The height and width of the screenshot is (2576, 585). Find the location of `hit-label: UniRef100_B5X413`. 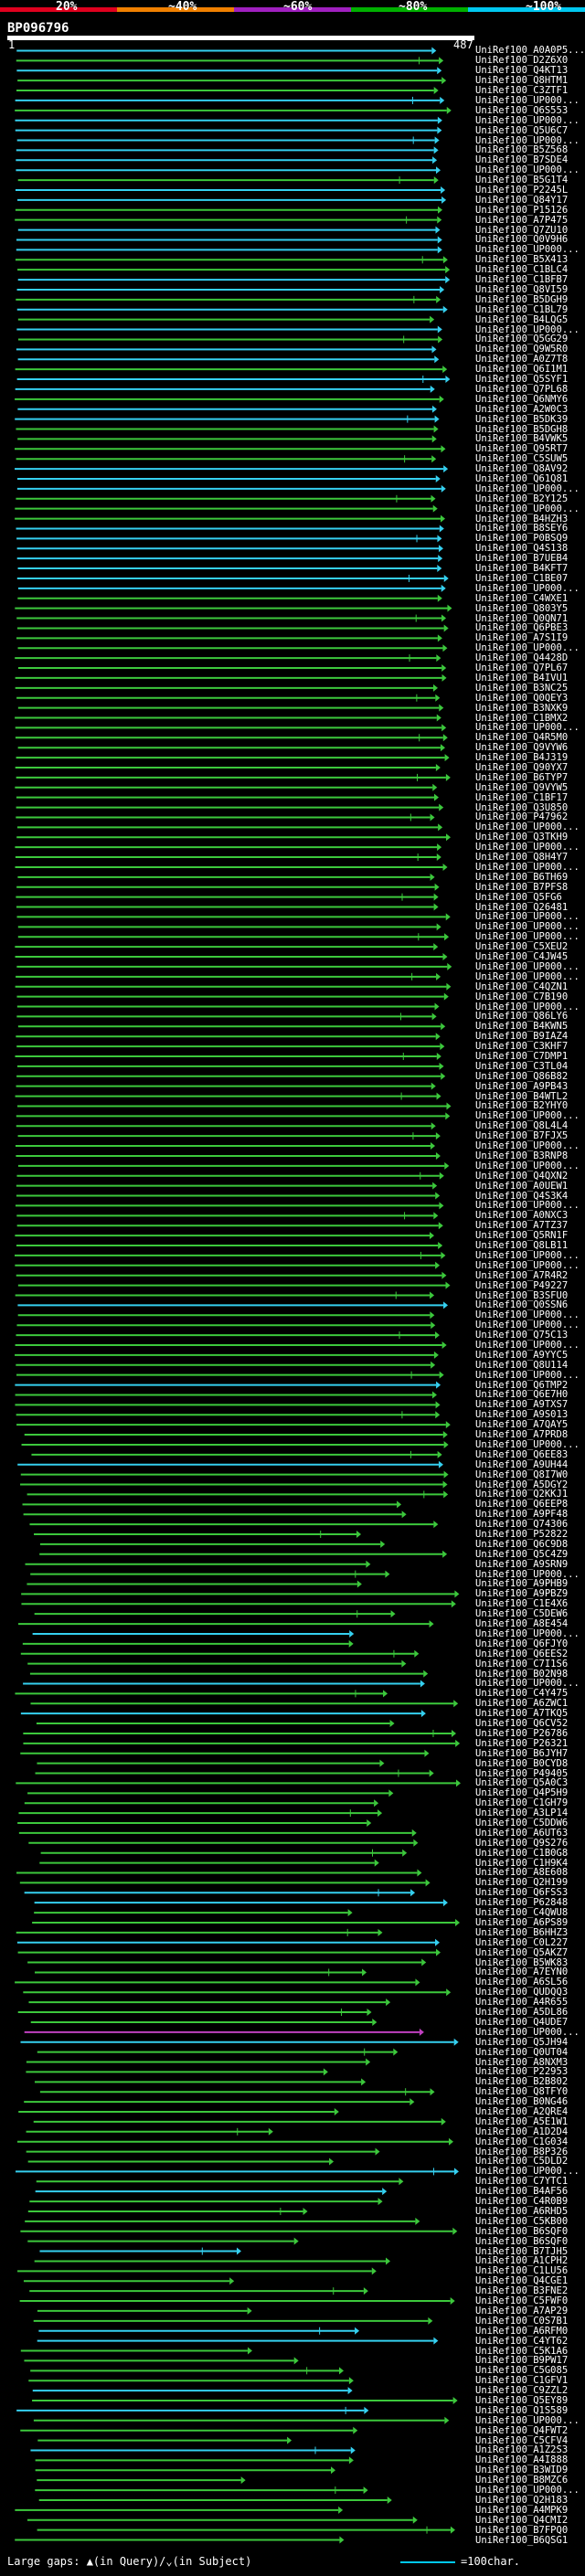

hit-label: UniRef100_B5X413 is located at coordinates (522, 260).